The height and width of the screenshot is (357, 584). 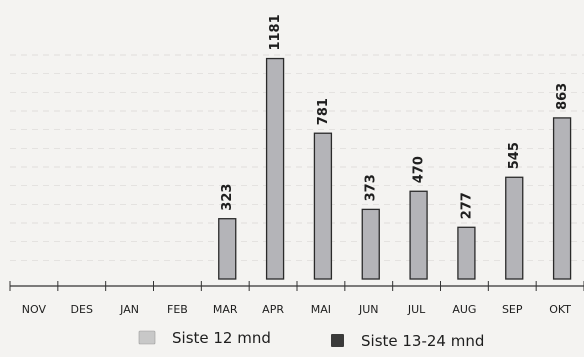 I want to click on data-label-sep: 545, so click(x=514, y=155).